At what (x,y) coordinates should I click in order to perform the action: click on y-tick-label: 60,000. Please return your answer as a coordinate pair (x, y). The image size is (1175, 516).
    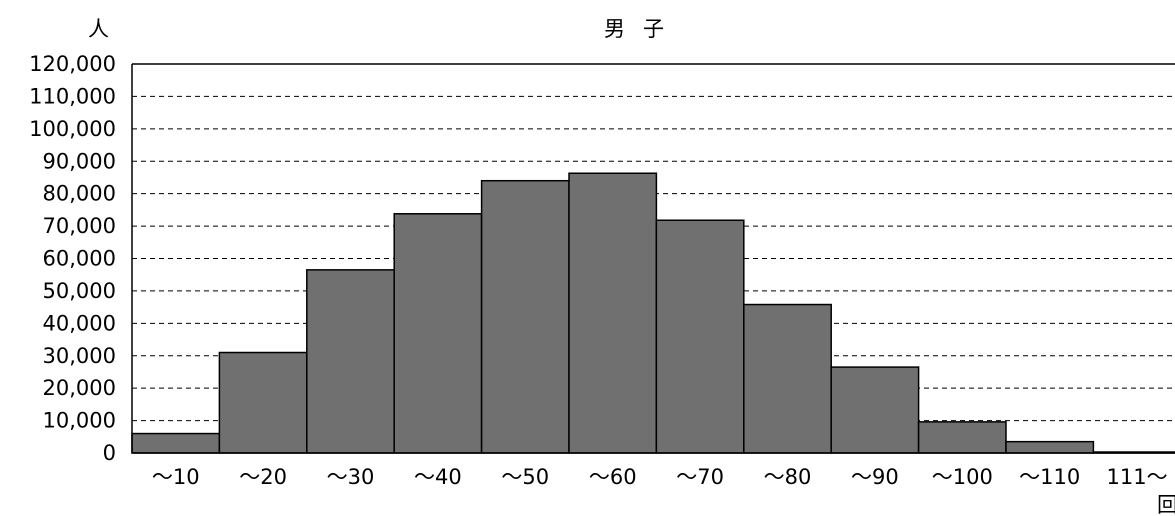
    Looking at the image, I should click on (79, 259).